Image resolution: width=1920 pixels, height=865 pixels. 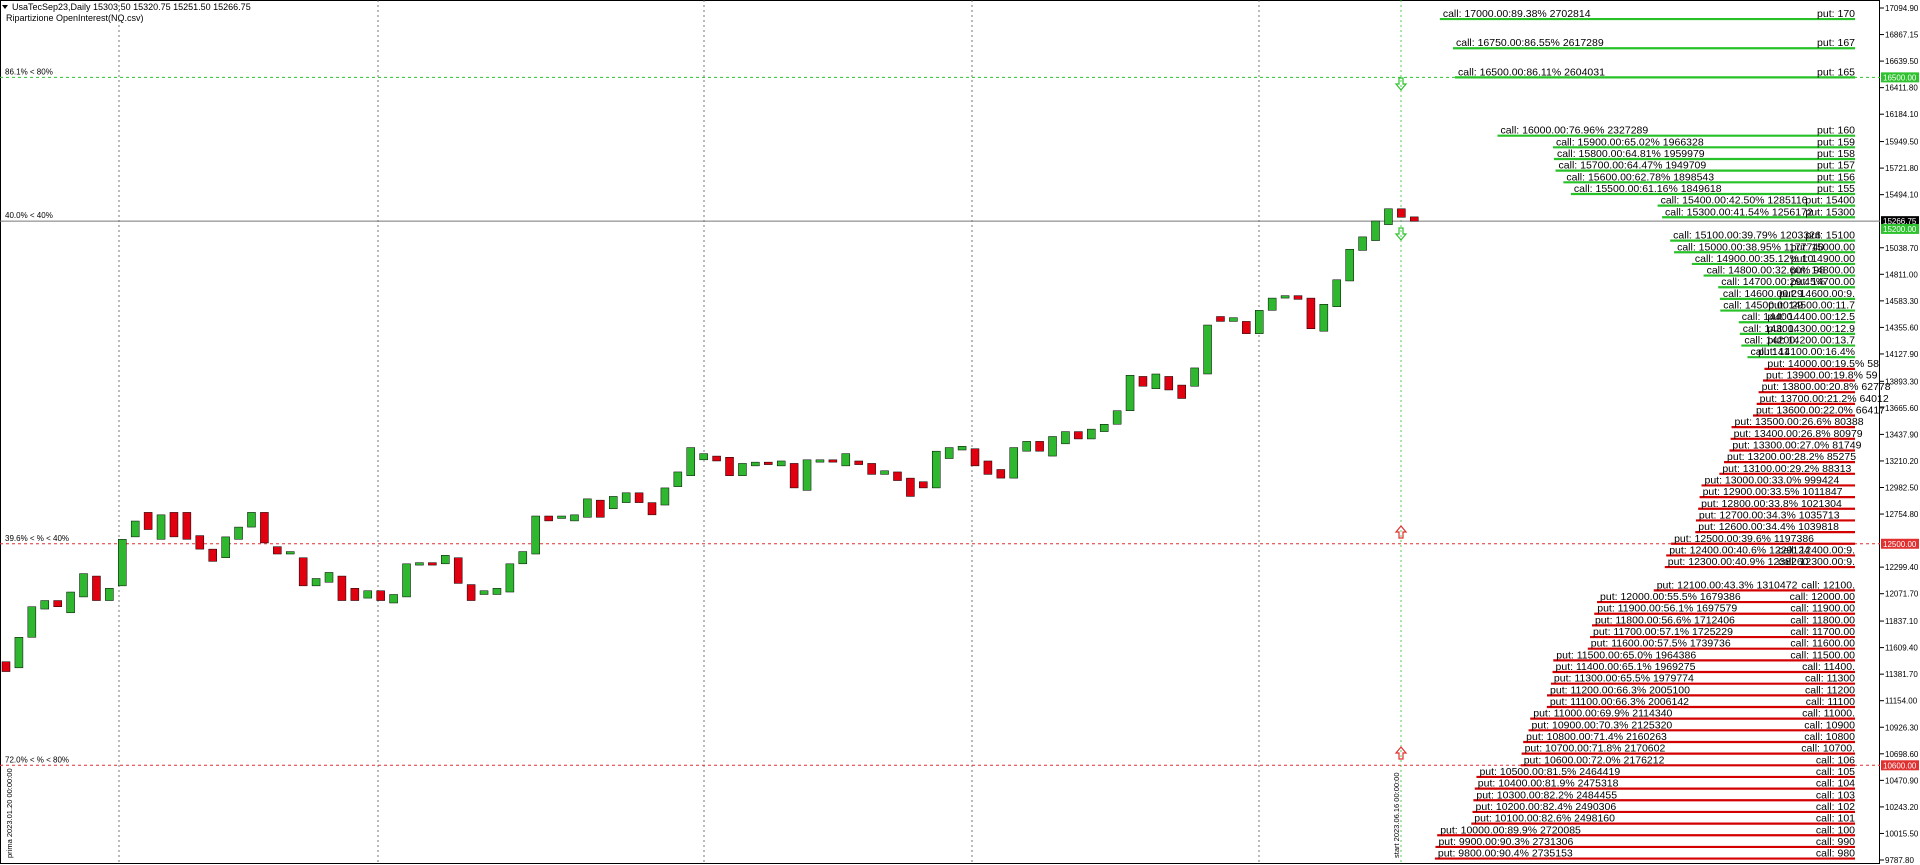 What do you see at coordinates (1822, 609) in the screenshot?
I see `open-interest-right-label: call: 11900.00` at bounding box center [1822, 609].